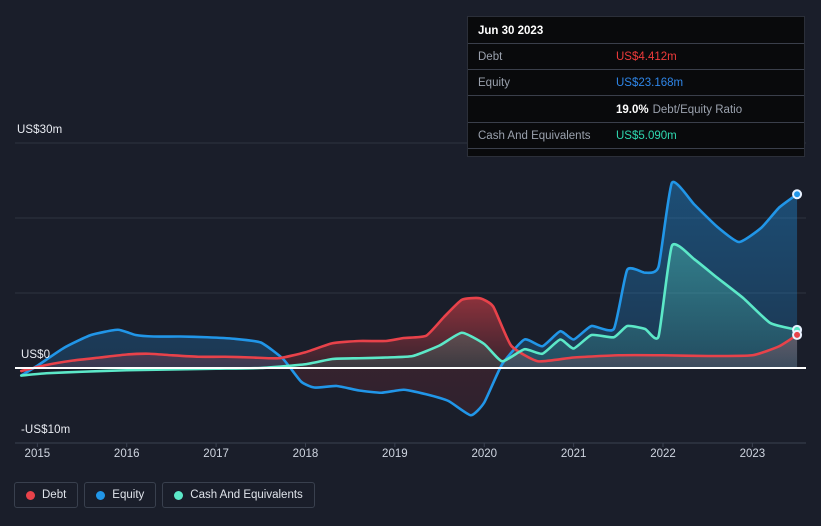 This screenshot has height=526, width=821. I want to click on x-axis-tick-label: 2019, so click(395, 454).